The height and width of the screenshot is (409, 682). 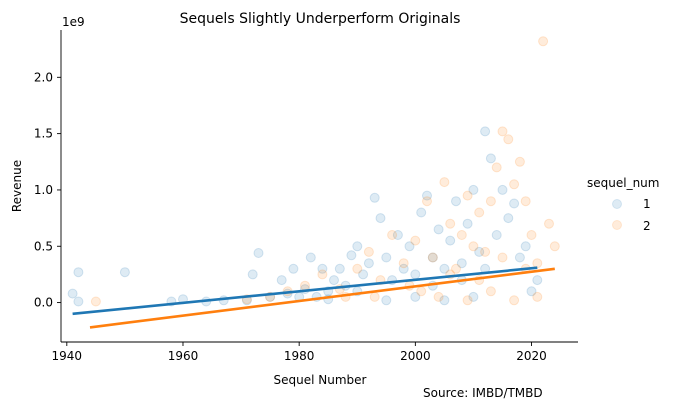 I want to click on source-note: Source: IMBD/TMBD, so click(x=483, y=393).